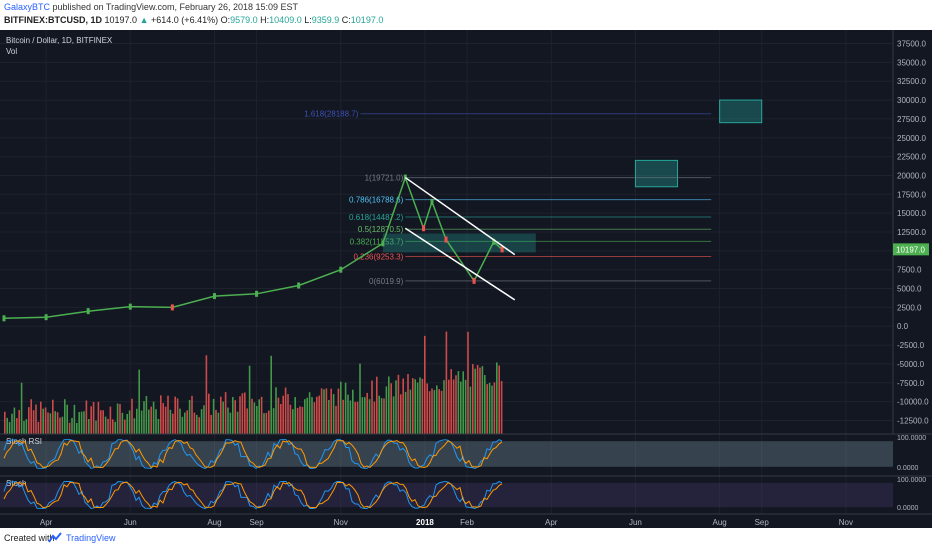 This screenshot has width=932, height=550. I want to click on price-axis-label: 32500.0, so click(911, 81).